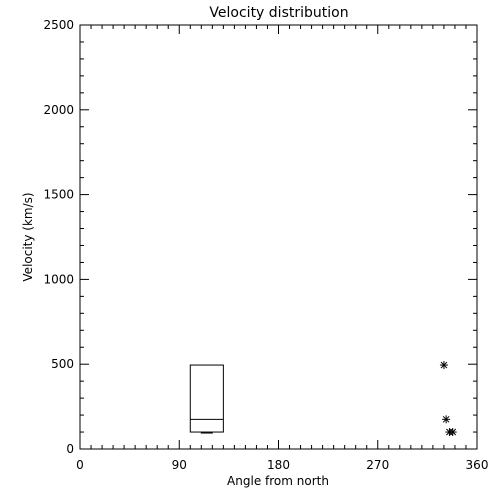  I want to click on data-points, so click(448, 399).